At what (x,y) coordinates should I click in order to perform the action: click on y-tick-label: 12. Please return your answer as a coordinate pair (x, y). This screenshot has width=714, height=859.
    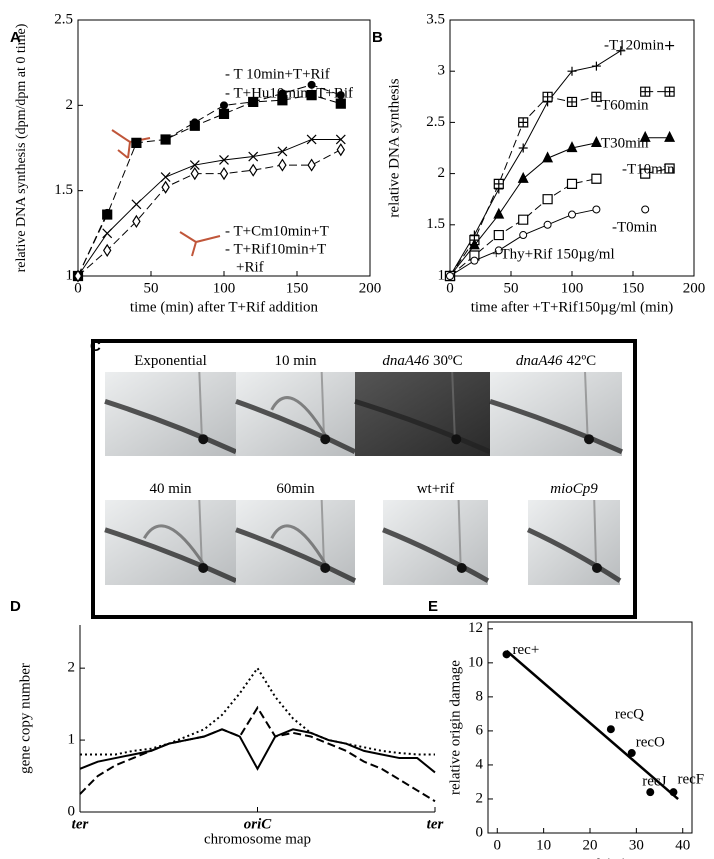
    Looking at the image, I should click on (475, 628).